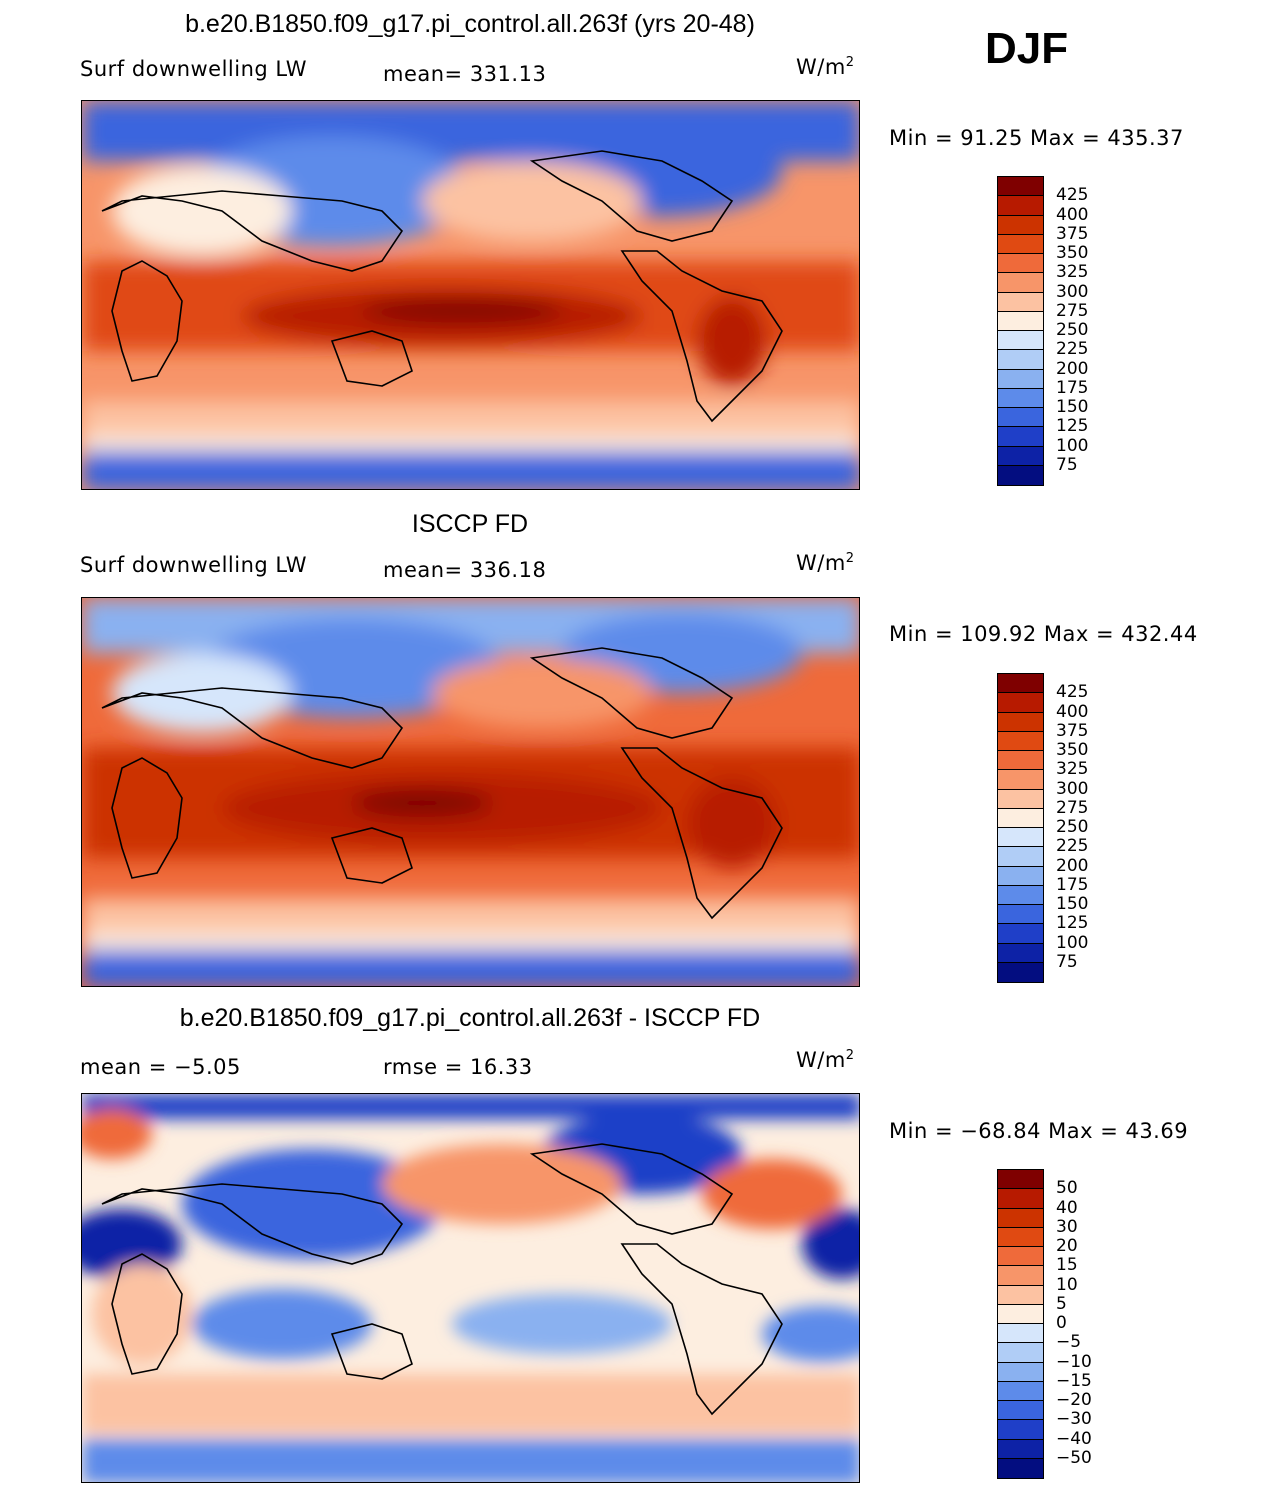  Describe the element at coordinates (1061, 1323) in the screenshot. I see `colorbar-tick-label: 0` at that location.